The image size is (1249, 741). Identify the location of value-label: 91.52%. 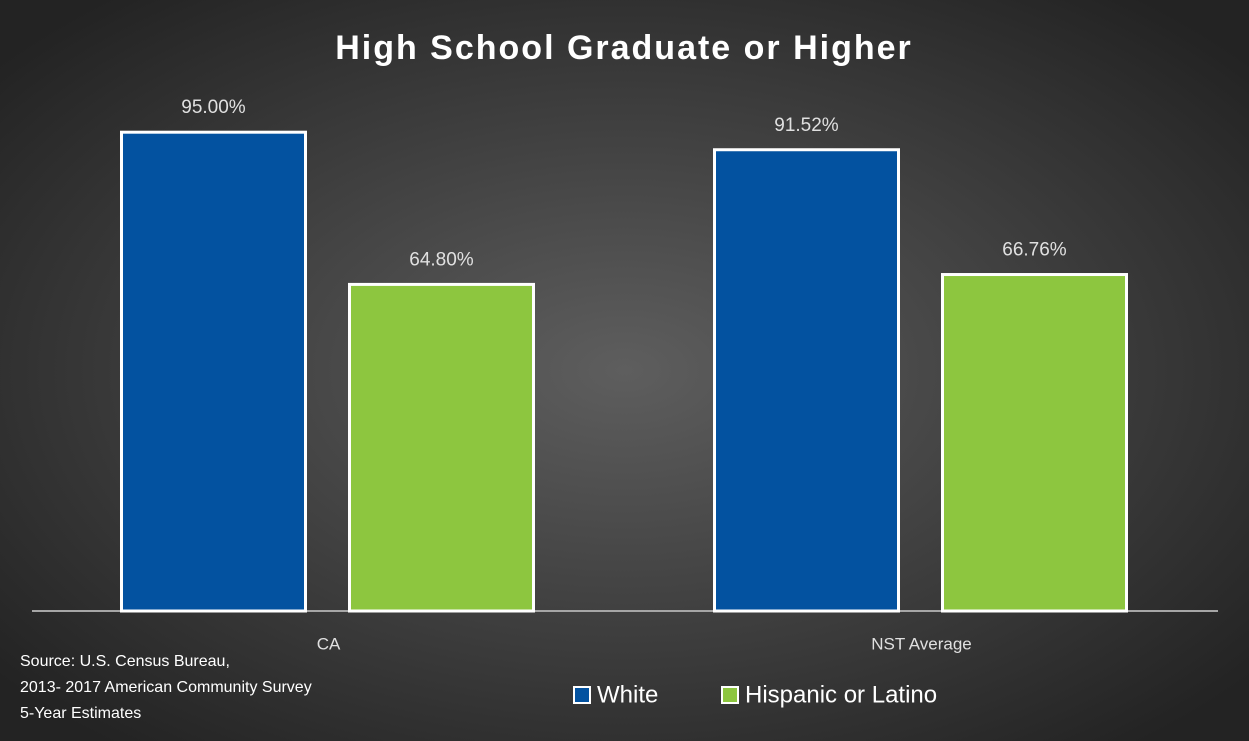
(806, 125).